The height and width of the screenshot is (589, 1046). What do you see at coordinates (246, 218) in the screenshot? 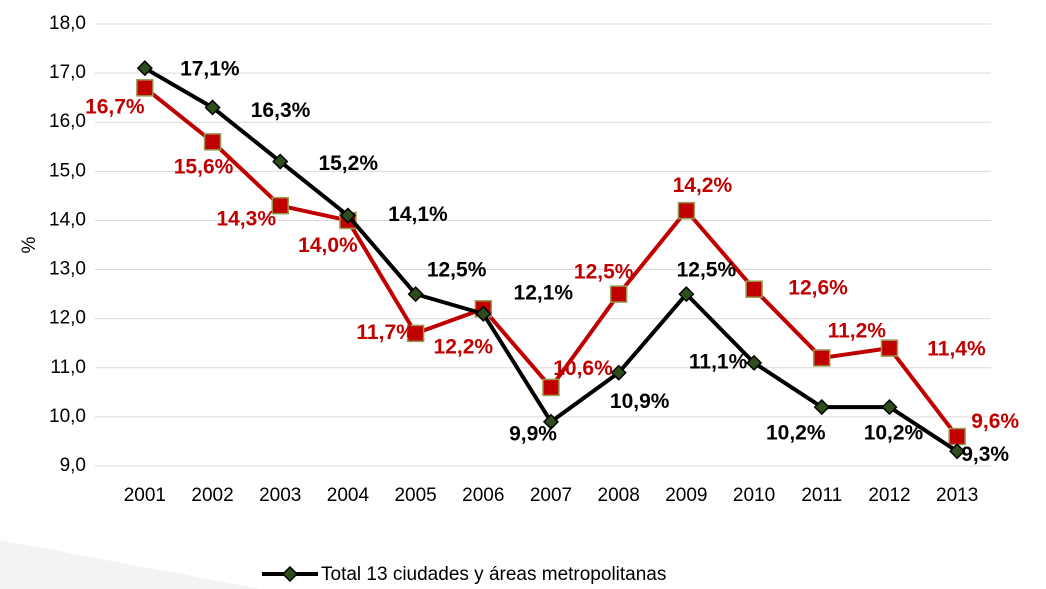
I see `data-label: 14,3%` at bounding box center [246, 218].